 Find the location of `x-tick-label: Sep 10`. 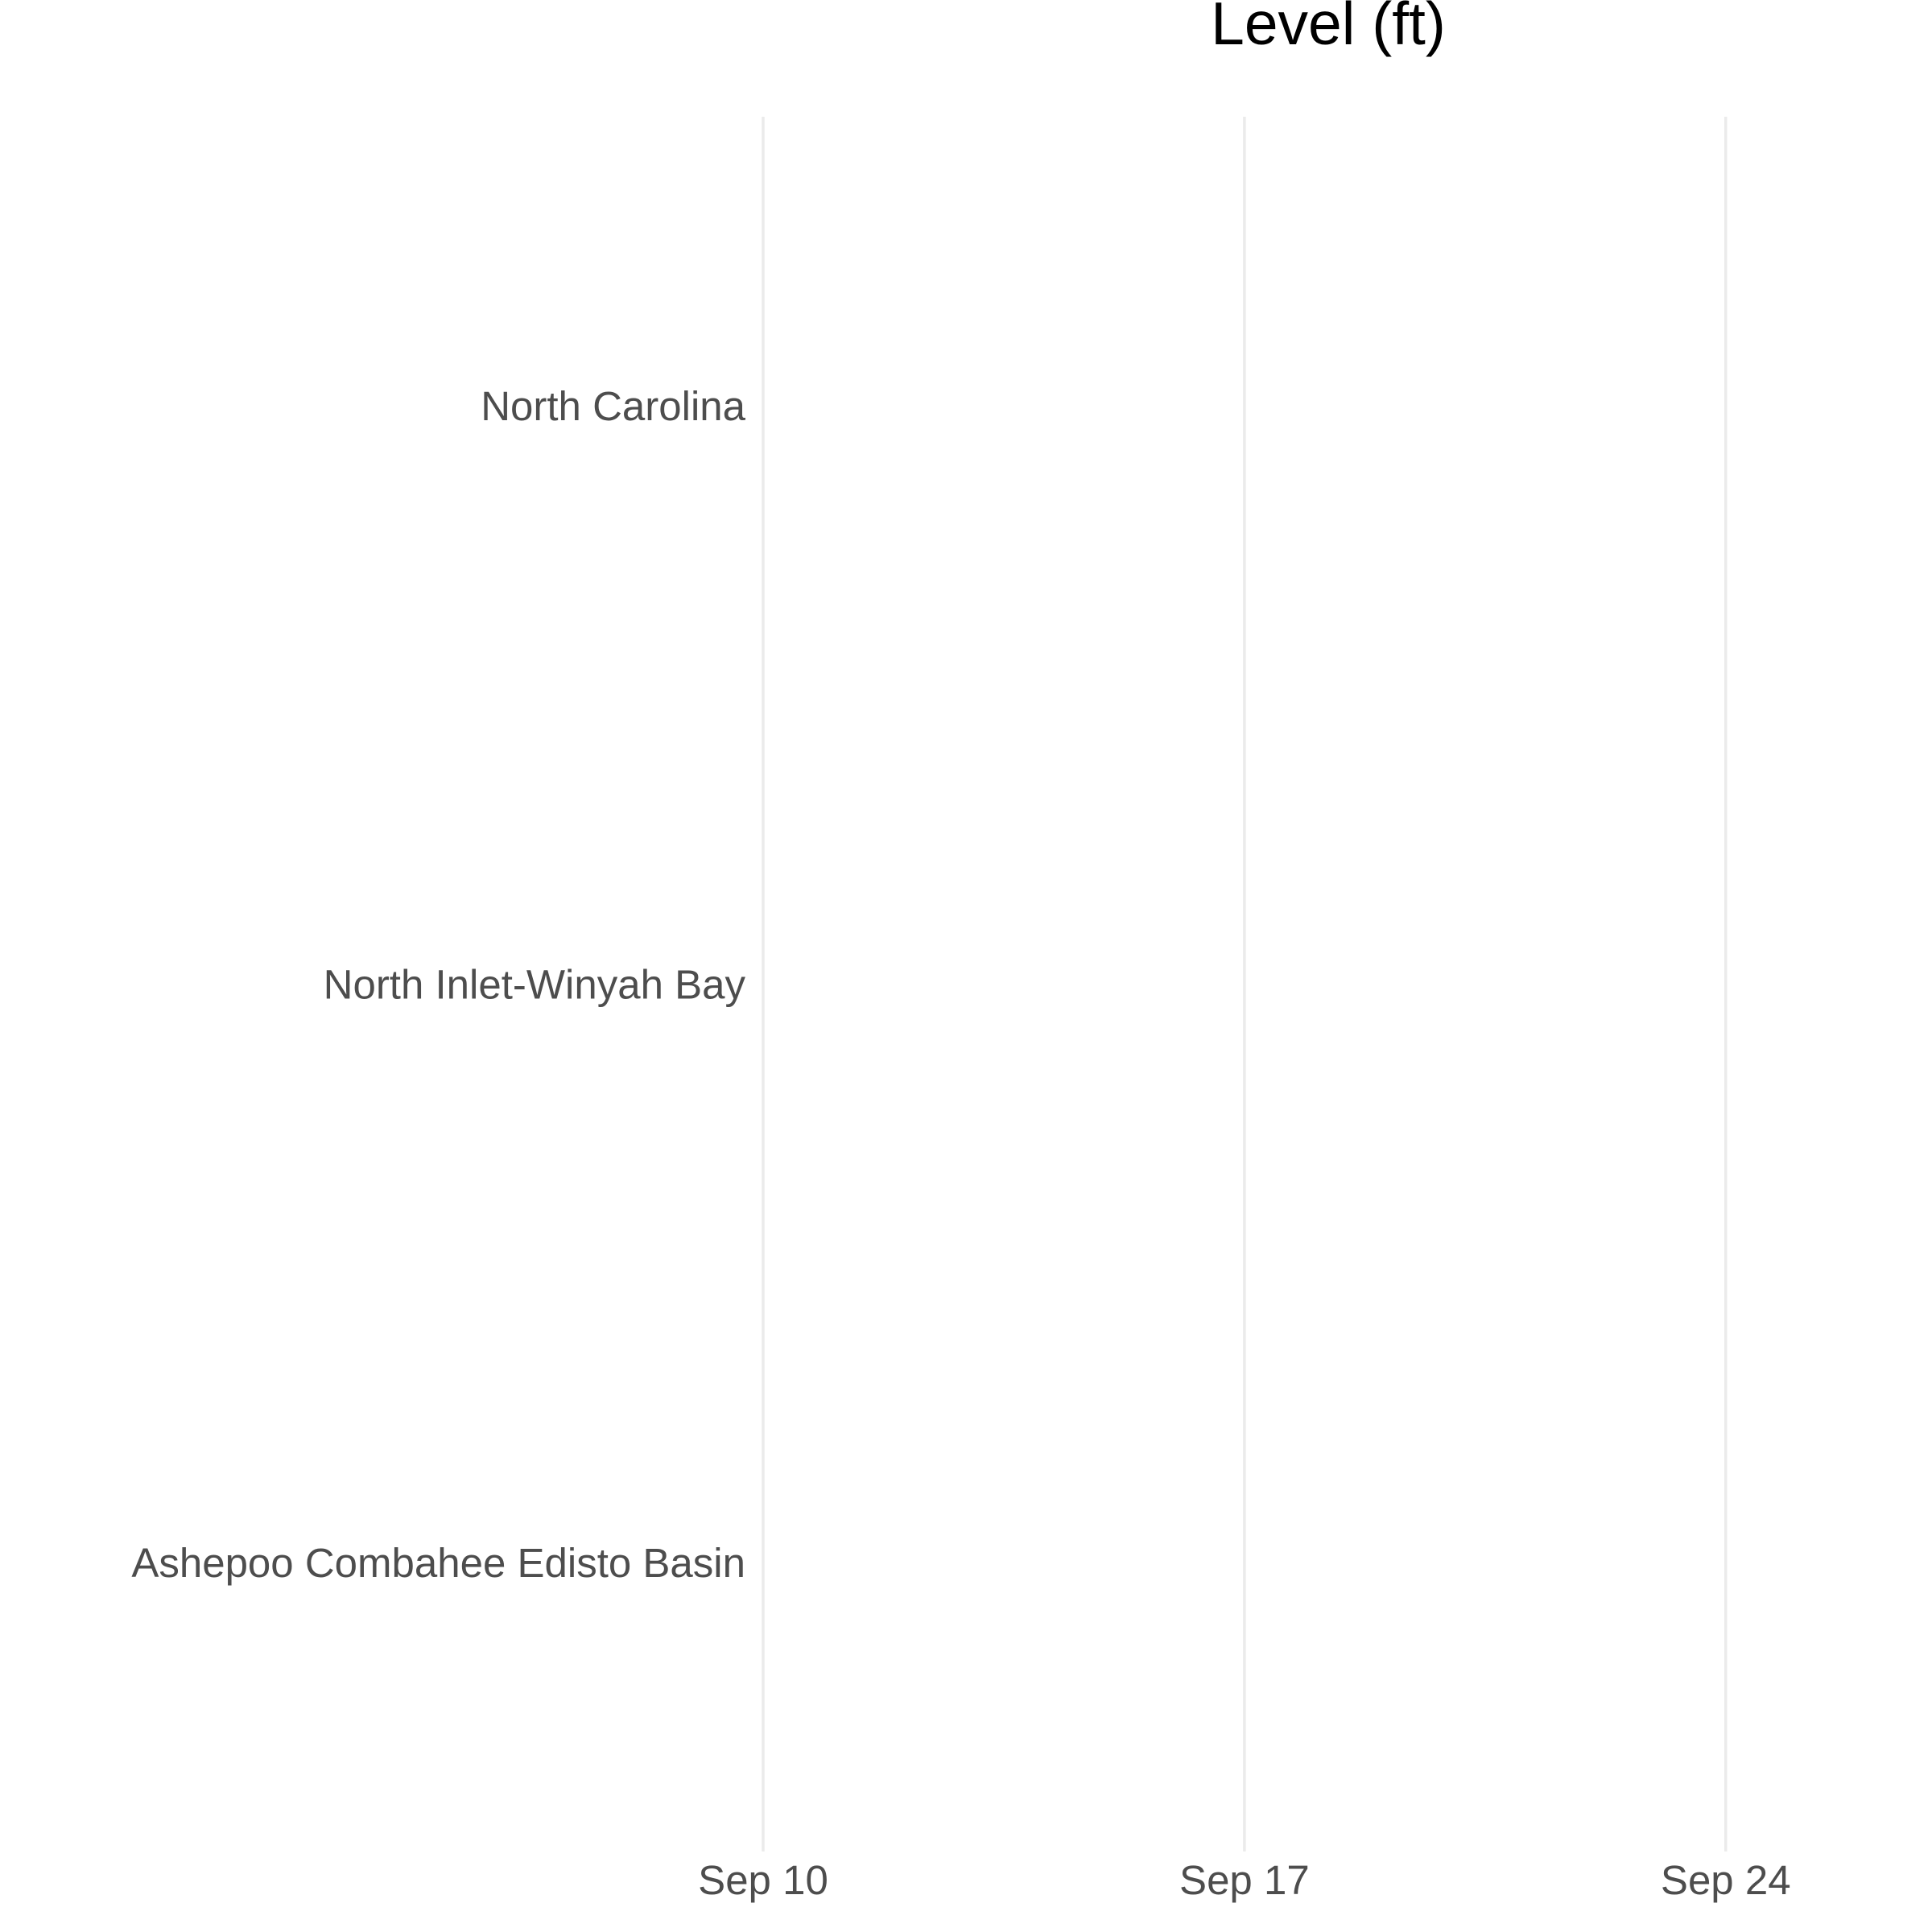

x-tick-label: Sep 10 is located at coordinates (763, 1880).